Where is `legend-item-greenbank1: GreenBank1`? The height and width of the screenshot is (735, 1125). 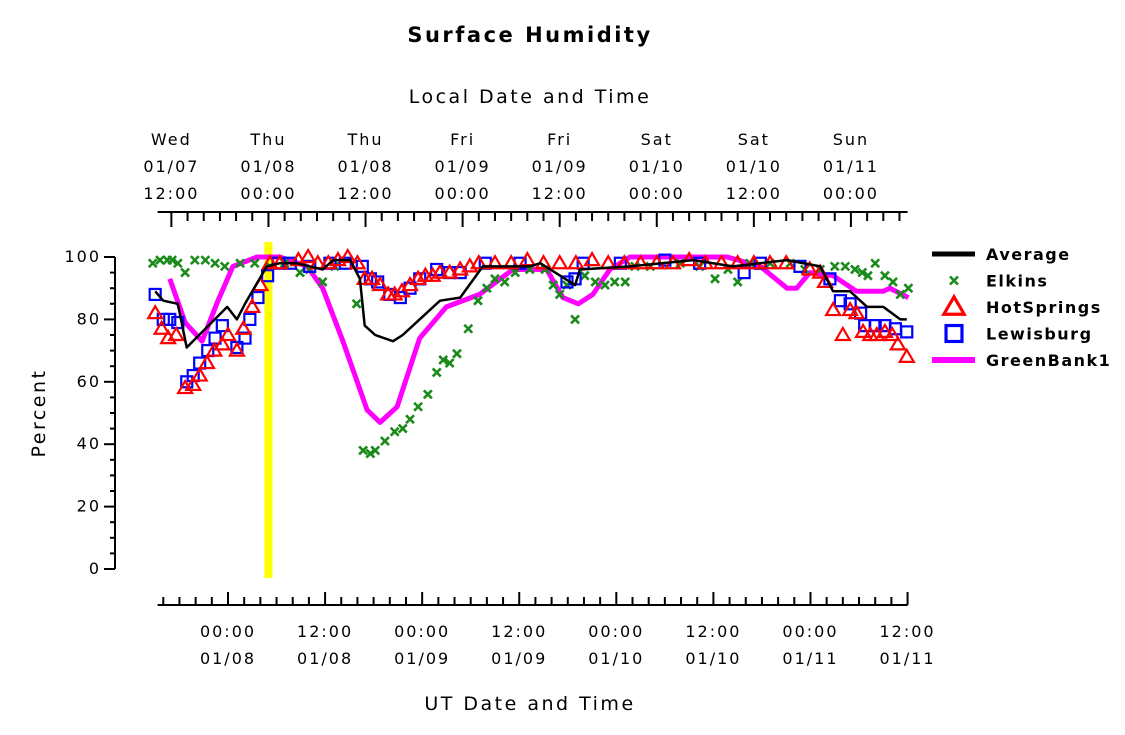
legend-item-greenbank1: GreenBank1 is located at coordinates (1021, 360).